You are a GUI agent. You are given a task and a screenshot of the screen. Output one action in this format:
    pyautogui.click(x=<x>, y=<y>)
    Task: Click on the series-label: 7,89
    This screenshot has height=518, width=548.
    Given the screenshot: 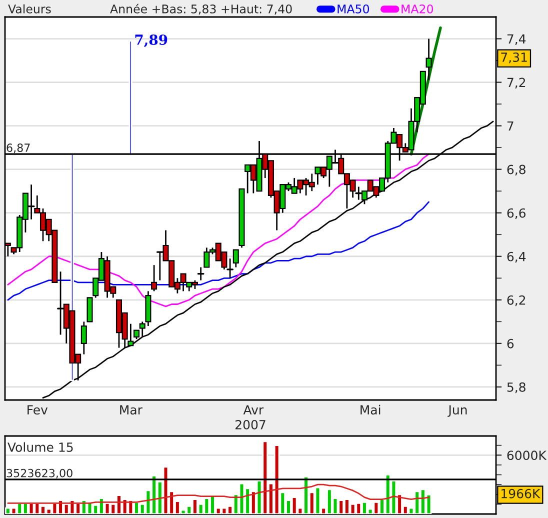 What is the action you would take?
    pyautogui.click(x=151, y=41)
    